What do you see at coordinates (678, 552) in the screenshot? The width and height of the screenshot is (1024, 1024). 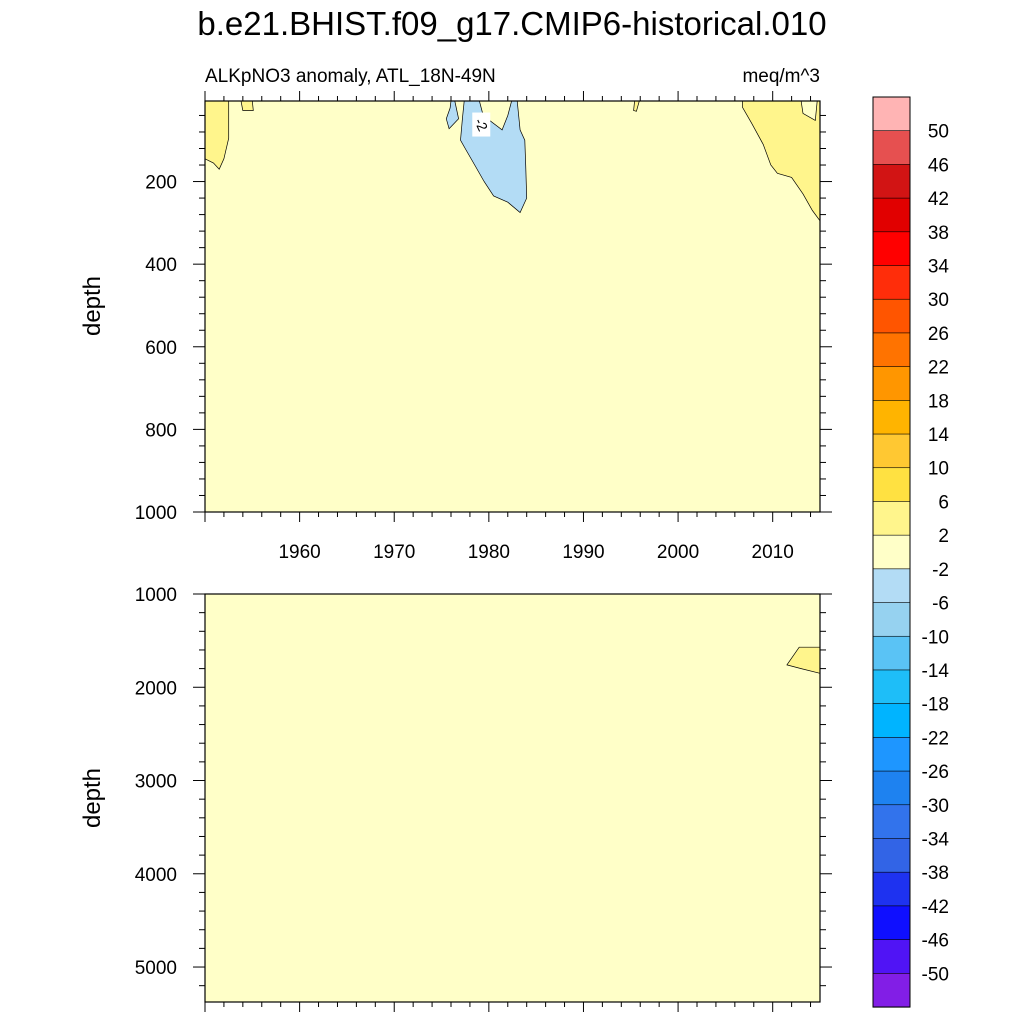 I see `x-tick-label: 2000` at bounding box center [678, 552].